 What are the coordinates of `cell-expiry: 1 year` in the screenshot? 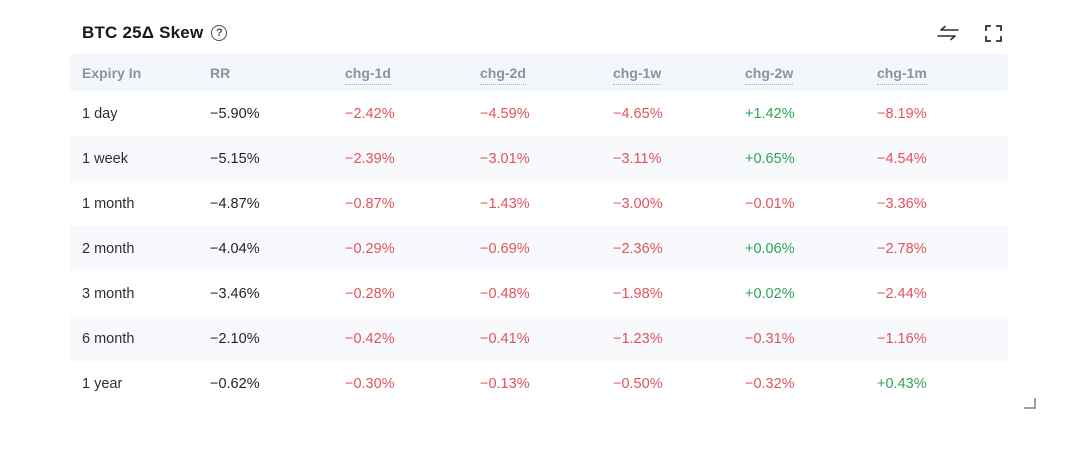 It's located at (102, 383).